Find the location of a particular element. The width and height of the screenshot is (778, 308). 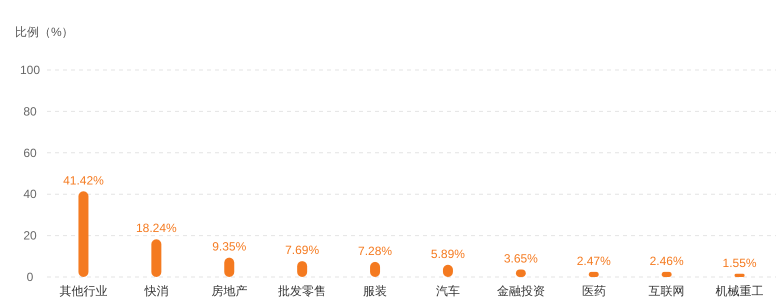

data-label: 9.35% is located at coordinates (229, 247).